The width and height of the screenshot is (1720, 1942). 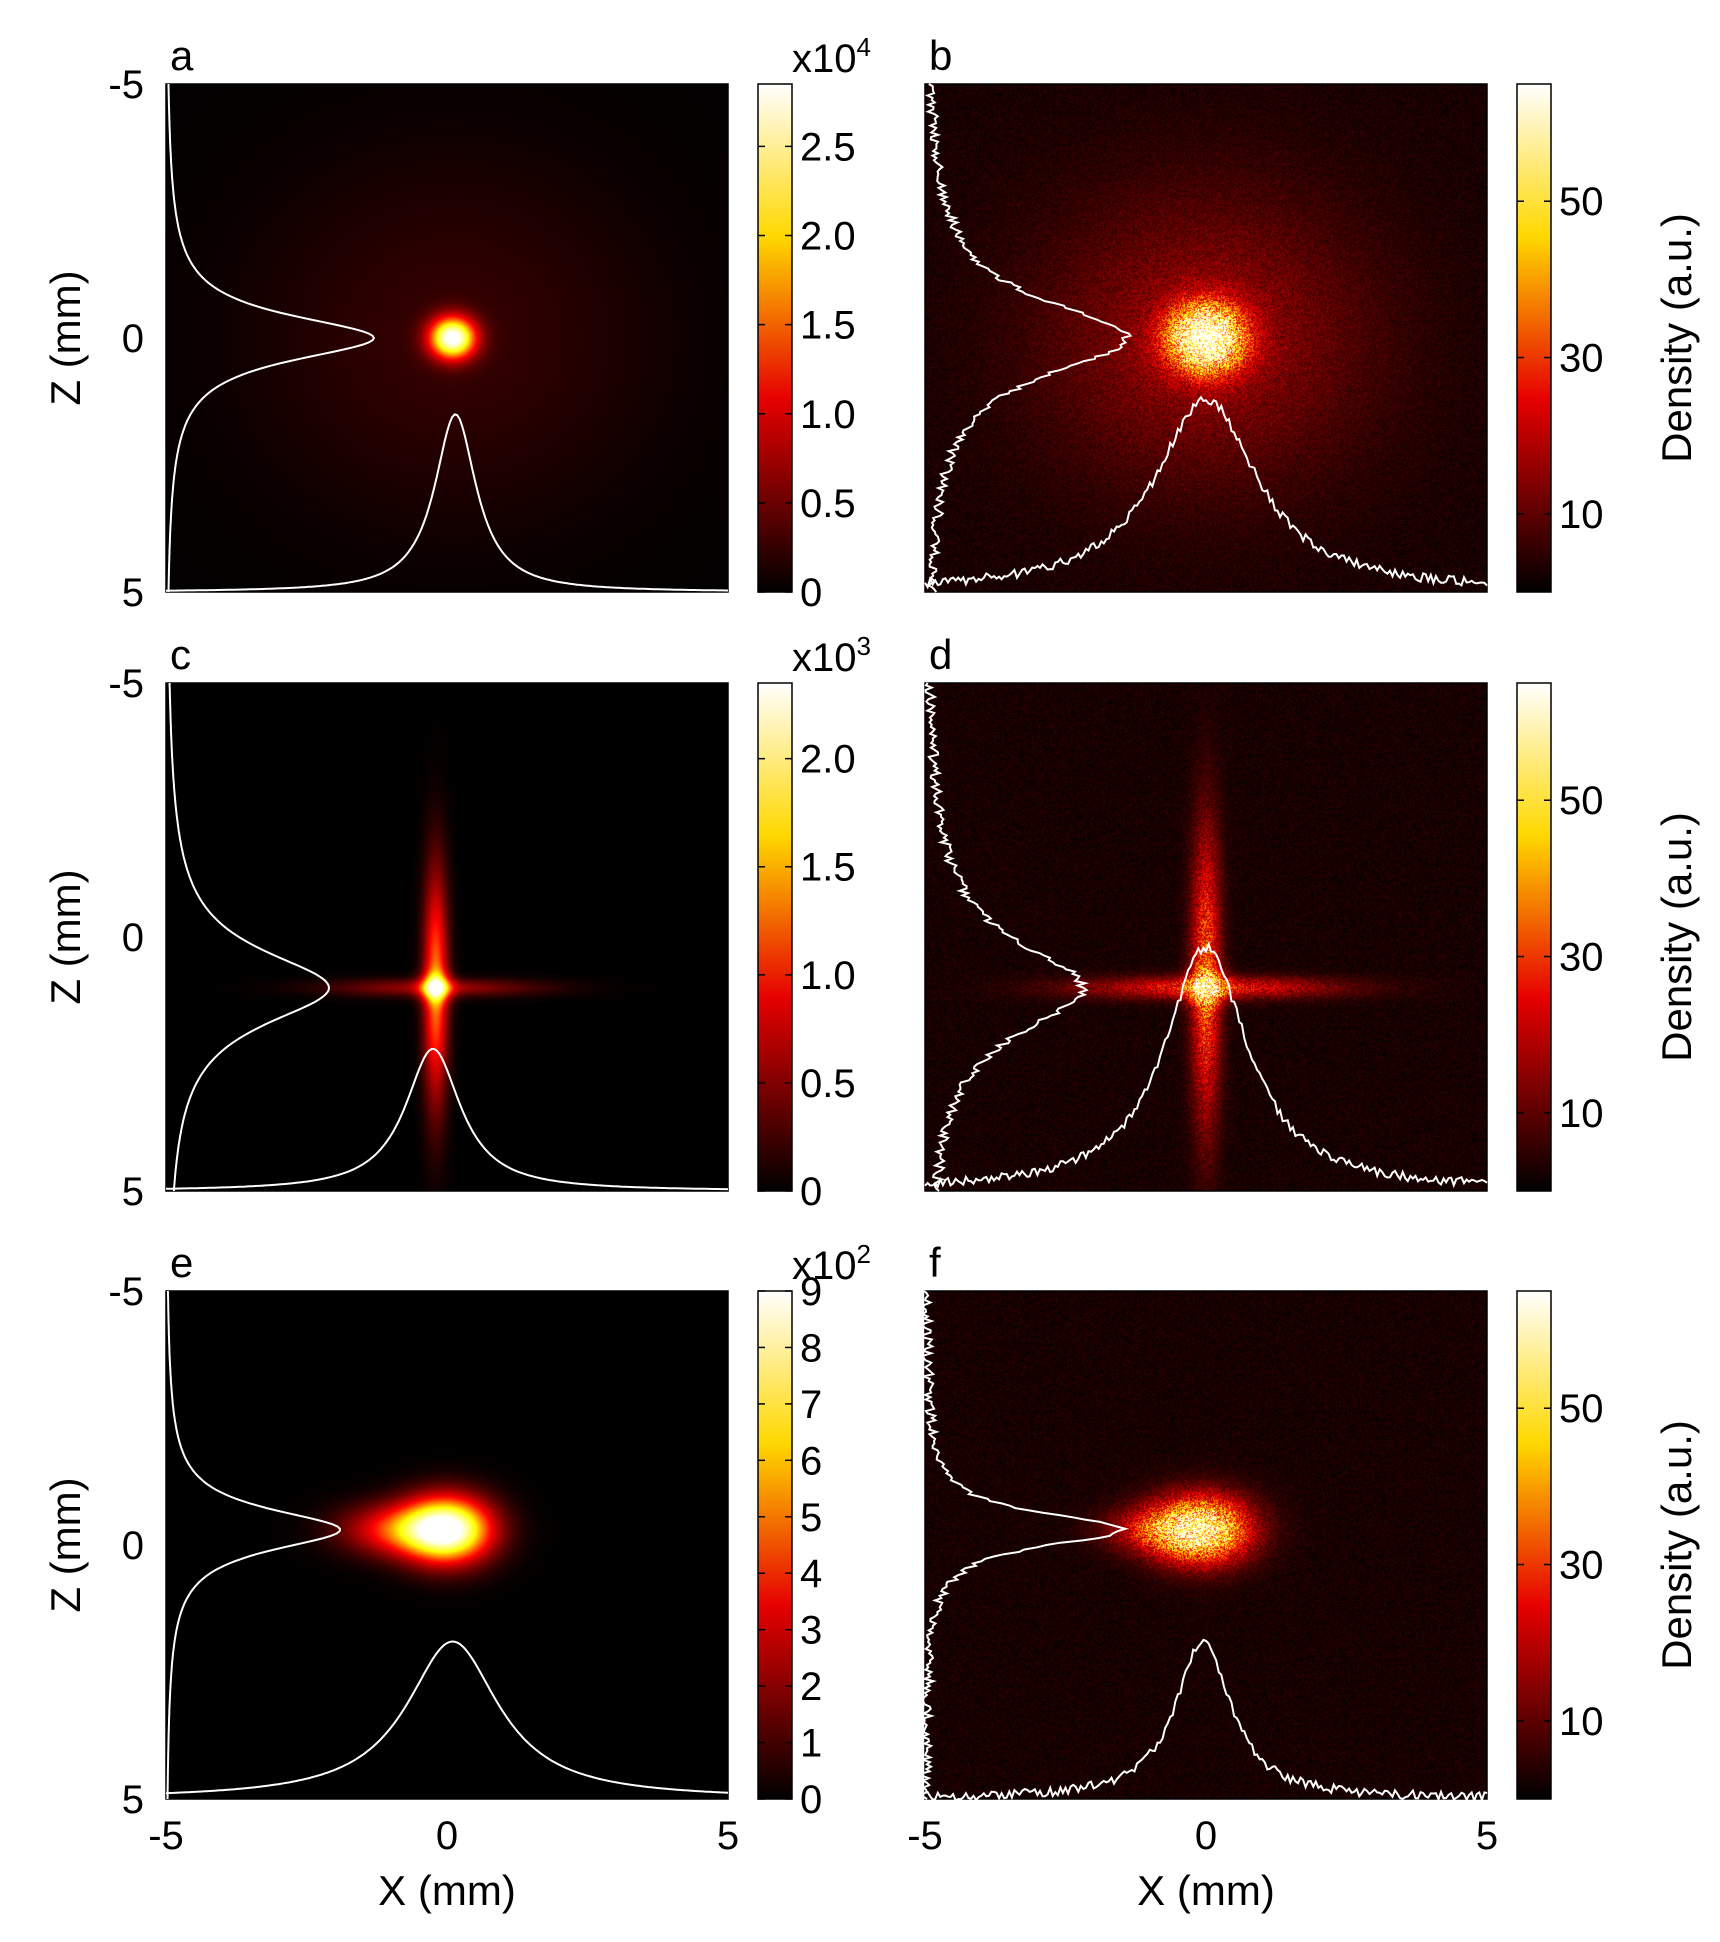 What do you see at coordinates (864, 646) in the screenshot?
I see `colorbar-exponent-power: 3` at bounding box center [864, 646].